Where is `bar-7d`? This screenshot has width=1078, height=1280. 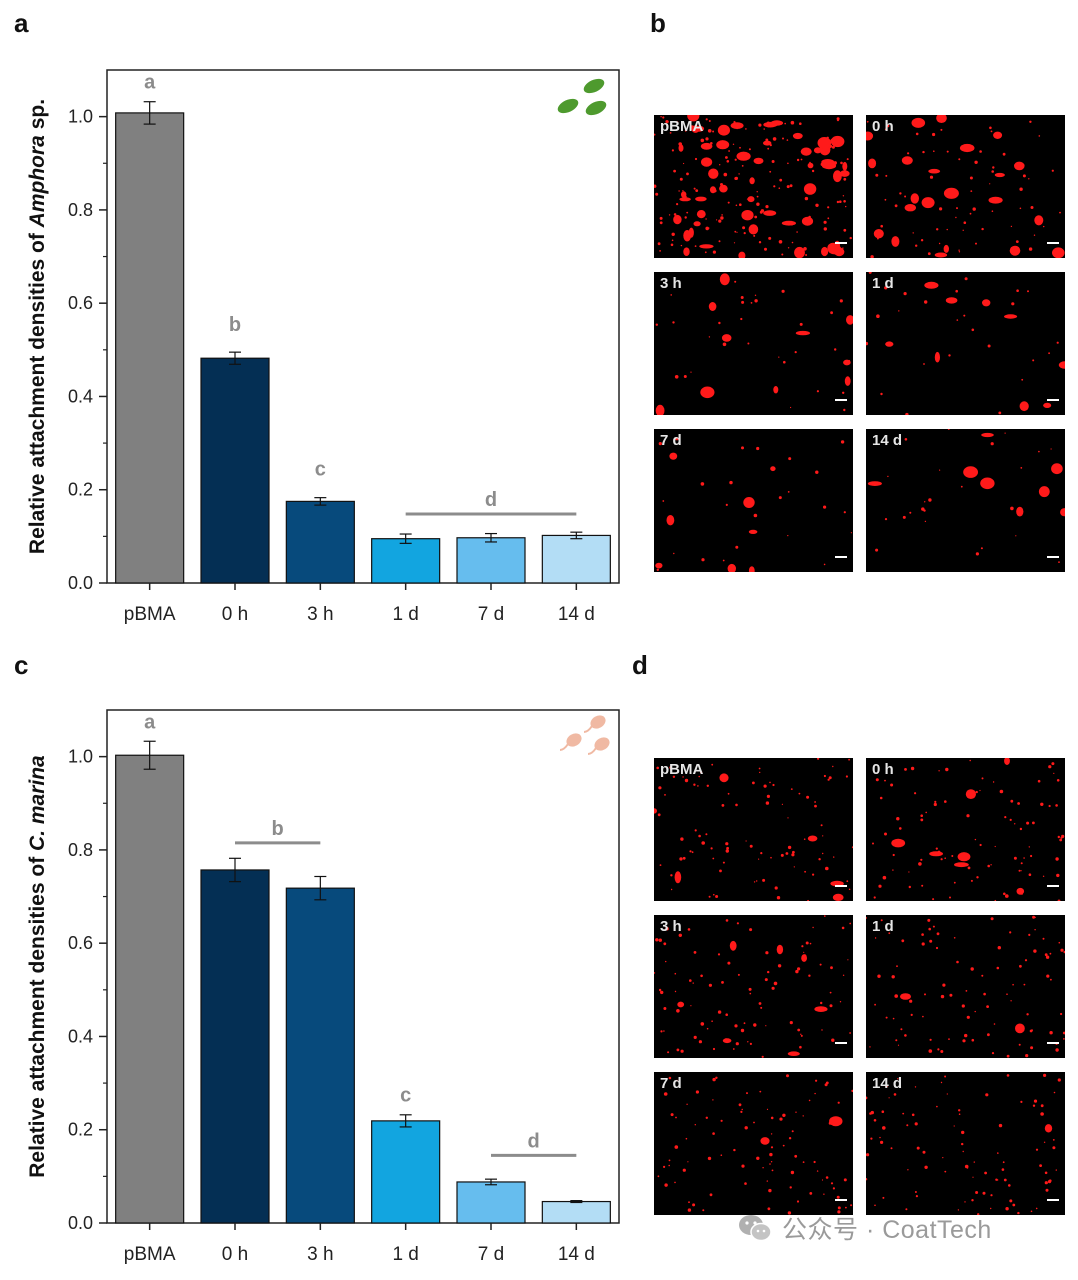 bar-7d is located at coordinates (491, 560).